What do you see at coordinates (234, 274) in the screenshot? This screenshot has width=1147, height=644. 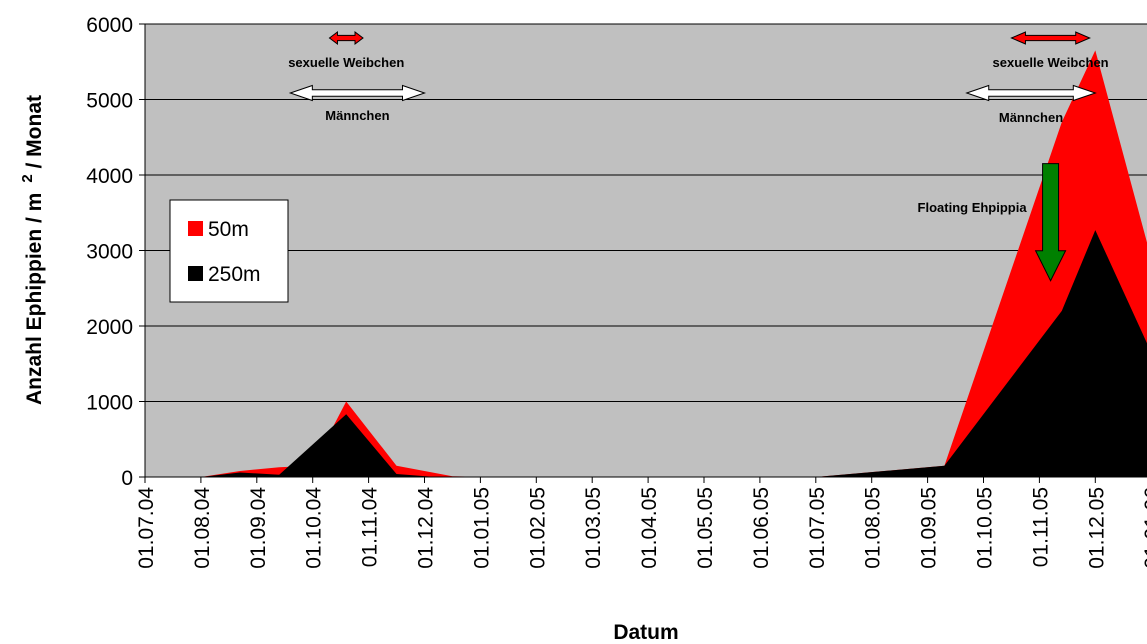 I see `legend-label-250m: 250m` at bounding box center [234, 274].